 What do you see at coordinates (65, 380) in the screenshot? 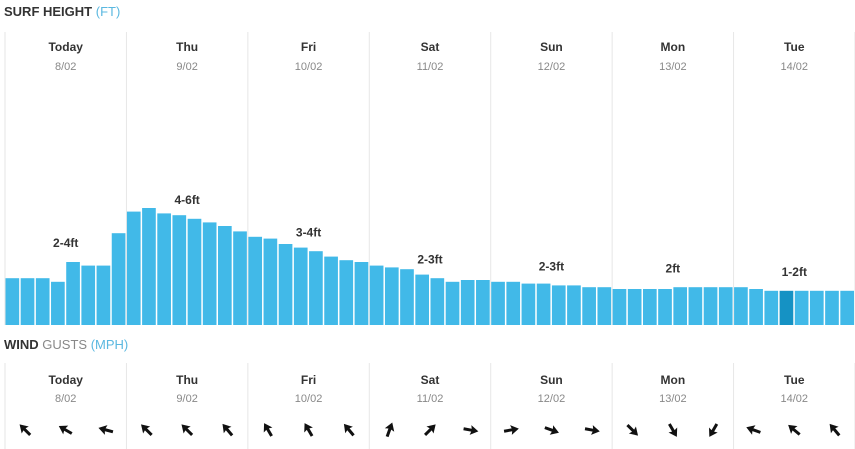
I see `wind-day-name: Today` at bounding box center [65, 380].